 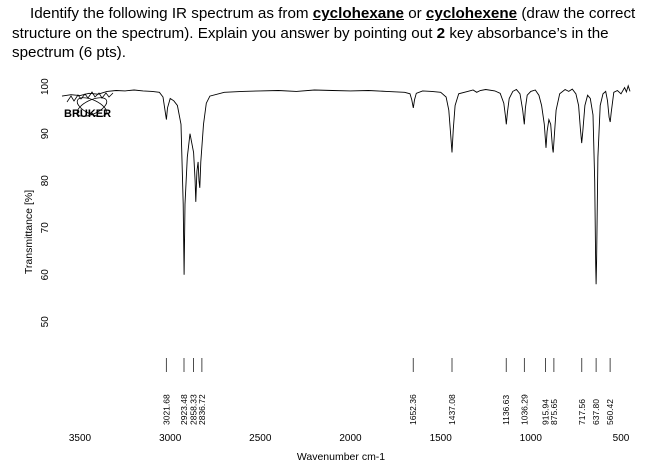 I want to click on y-axis-title: Transmittance [%], so click(x=29, y=232).